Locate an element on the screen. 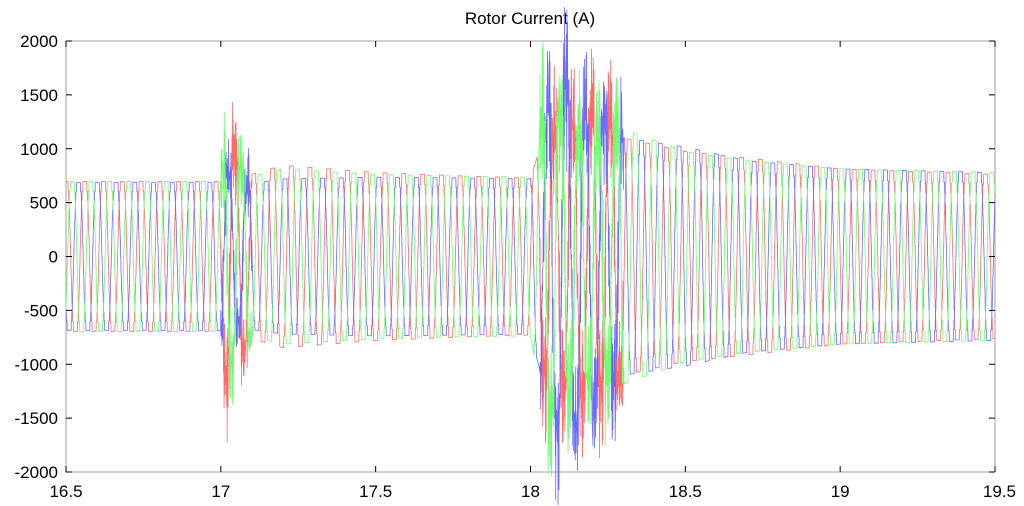 The height and width of the screenshot is (506, 1024). y-tick-label: 500 is located at coordinates (44, 203).